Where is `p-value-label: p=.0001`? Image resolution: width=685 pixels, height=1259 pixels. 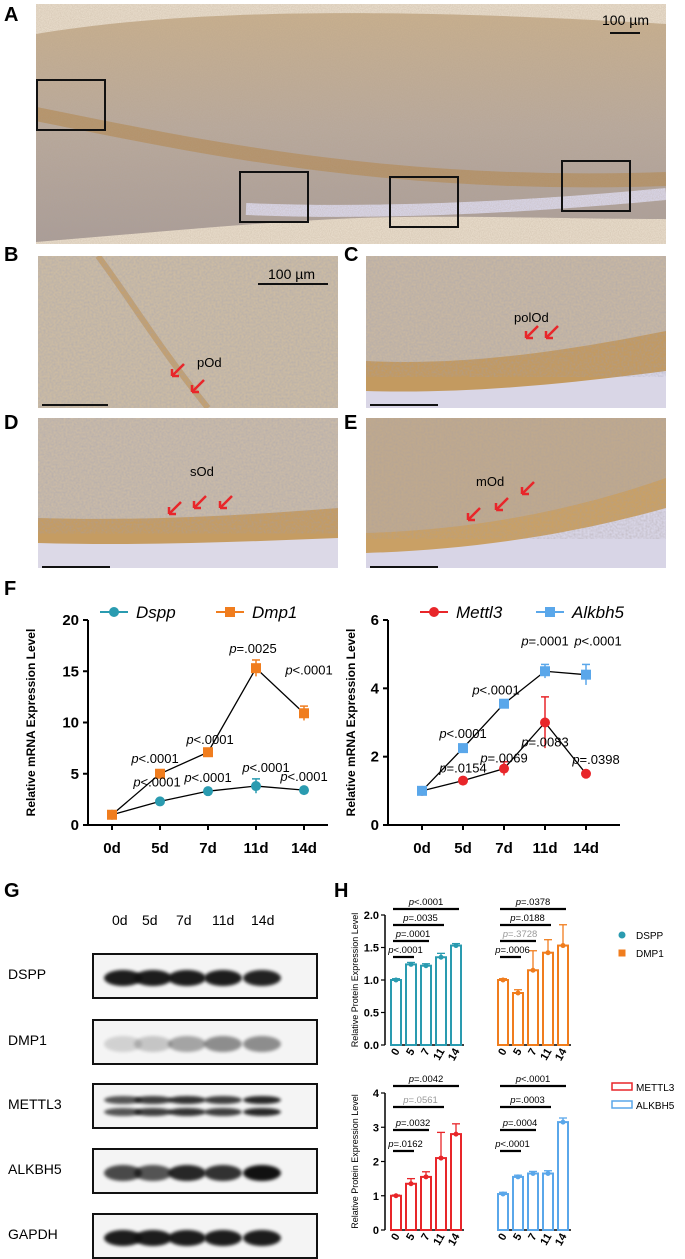
p-value-label: p=.0001 is located at coordinates (413, 934).